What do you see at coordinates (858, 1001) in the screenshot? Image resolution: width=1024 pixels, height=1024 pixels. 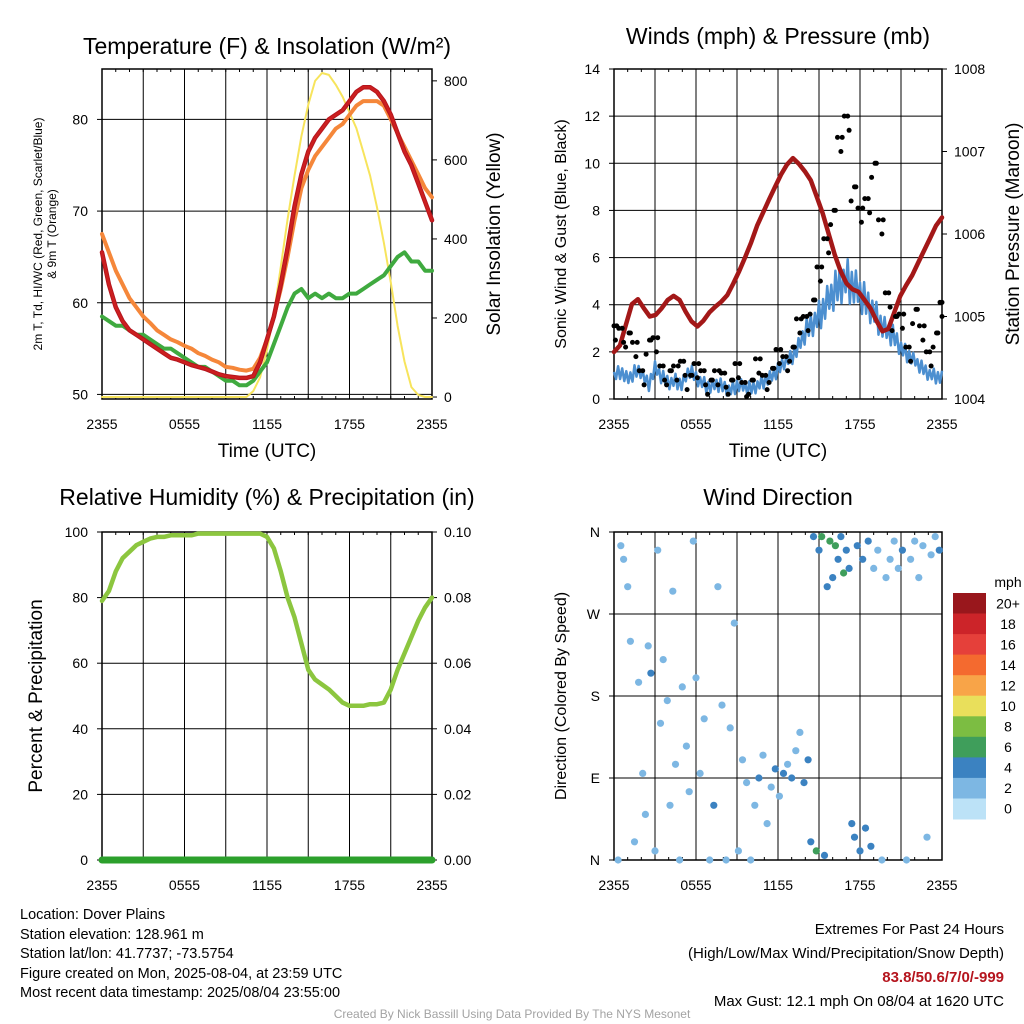 I see `max-gust: Max Gust: 12.1 mph On 08/04 at 1620 UTC` at bounding box center [858, 1001].